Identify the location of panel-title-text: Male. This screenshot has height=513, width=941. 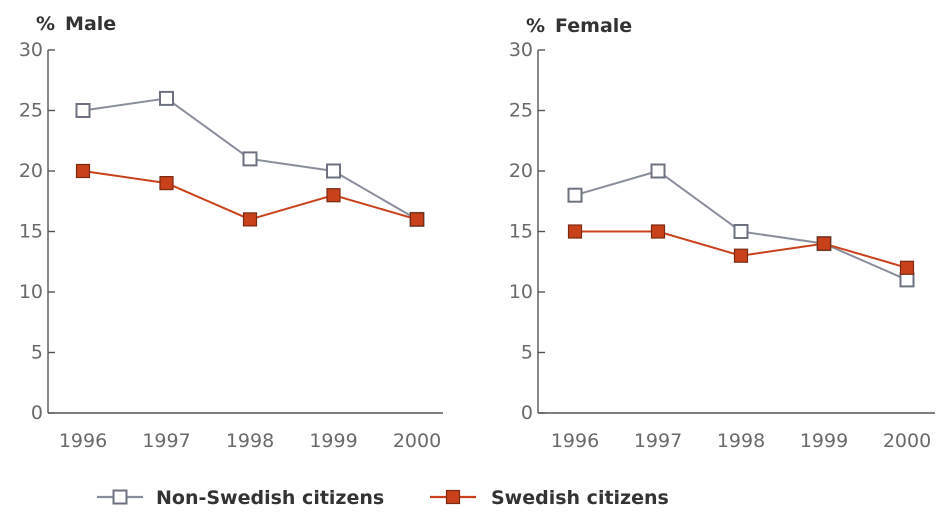
(90, 24).